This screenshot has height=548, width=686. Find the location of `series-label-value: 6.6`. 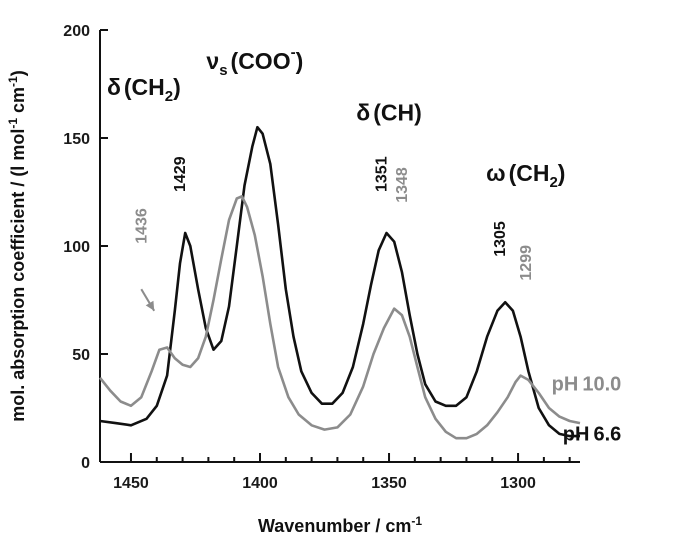

series-label-value: 6.6 is located at coordinates (607, 434).